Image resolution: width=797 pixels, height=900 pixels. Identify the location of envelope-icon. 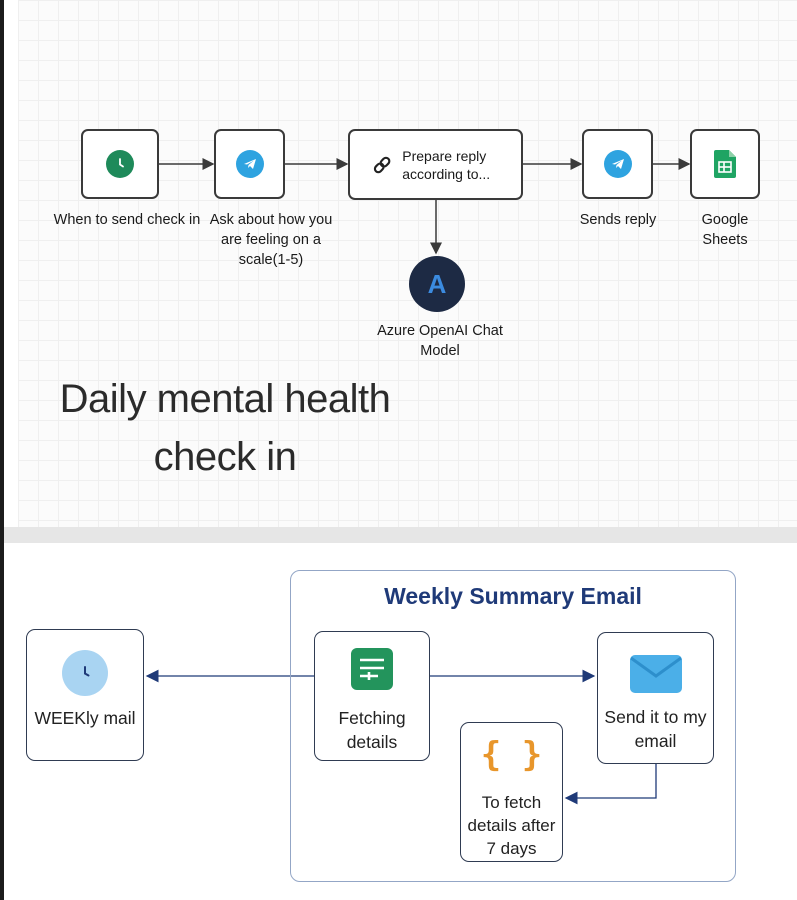
(655, 674).